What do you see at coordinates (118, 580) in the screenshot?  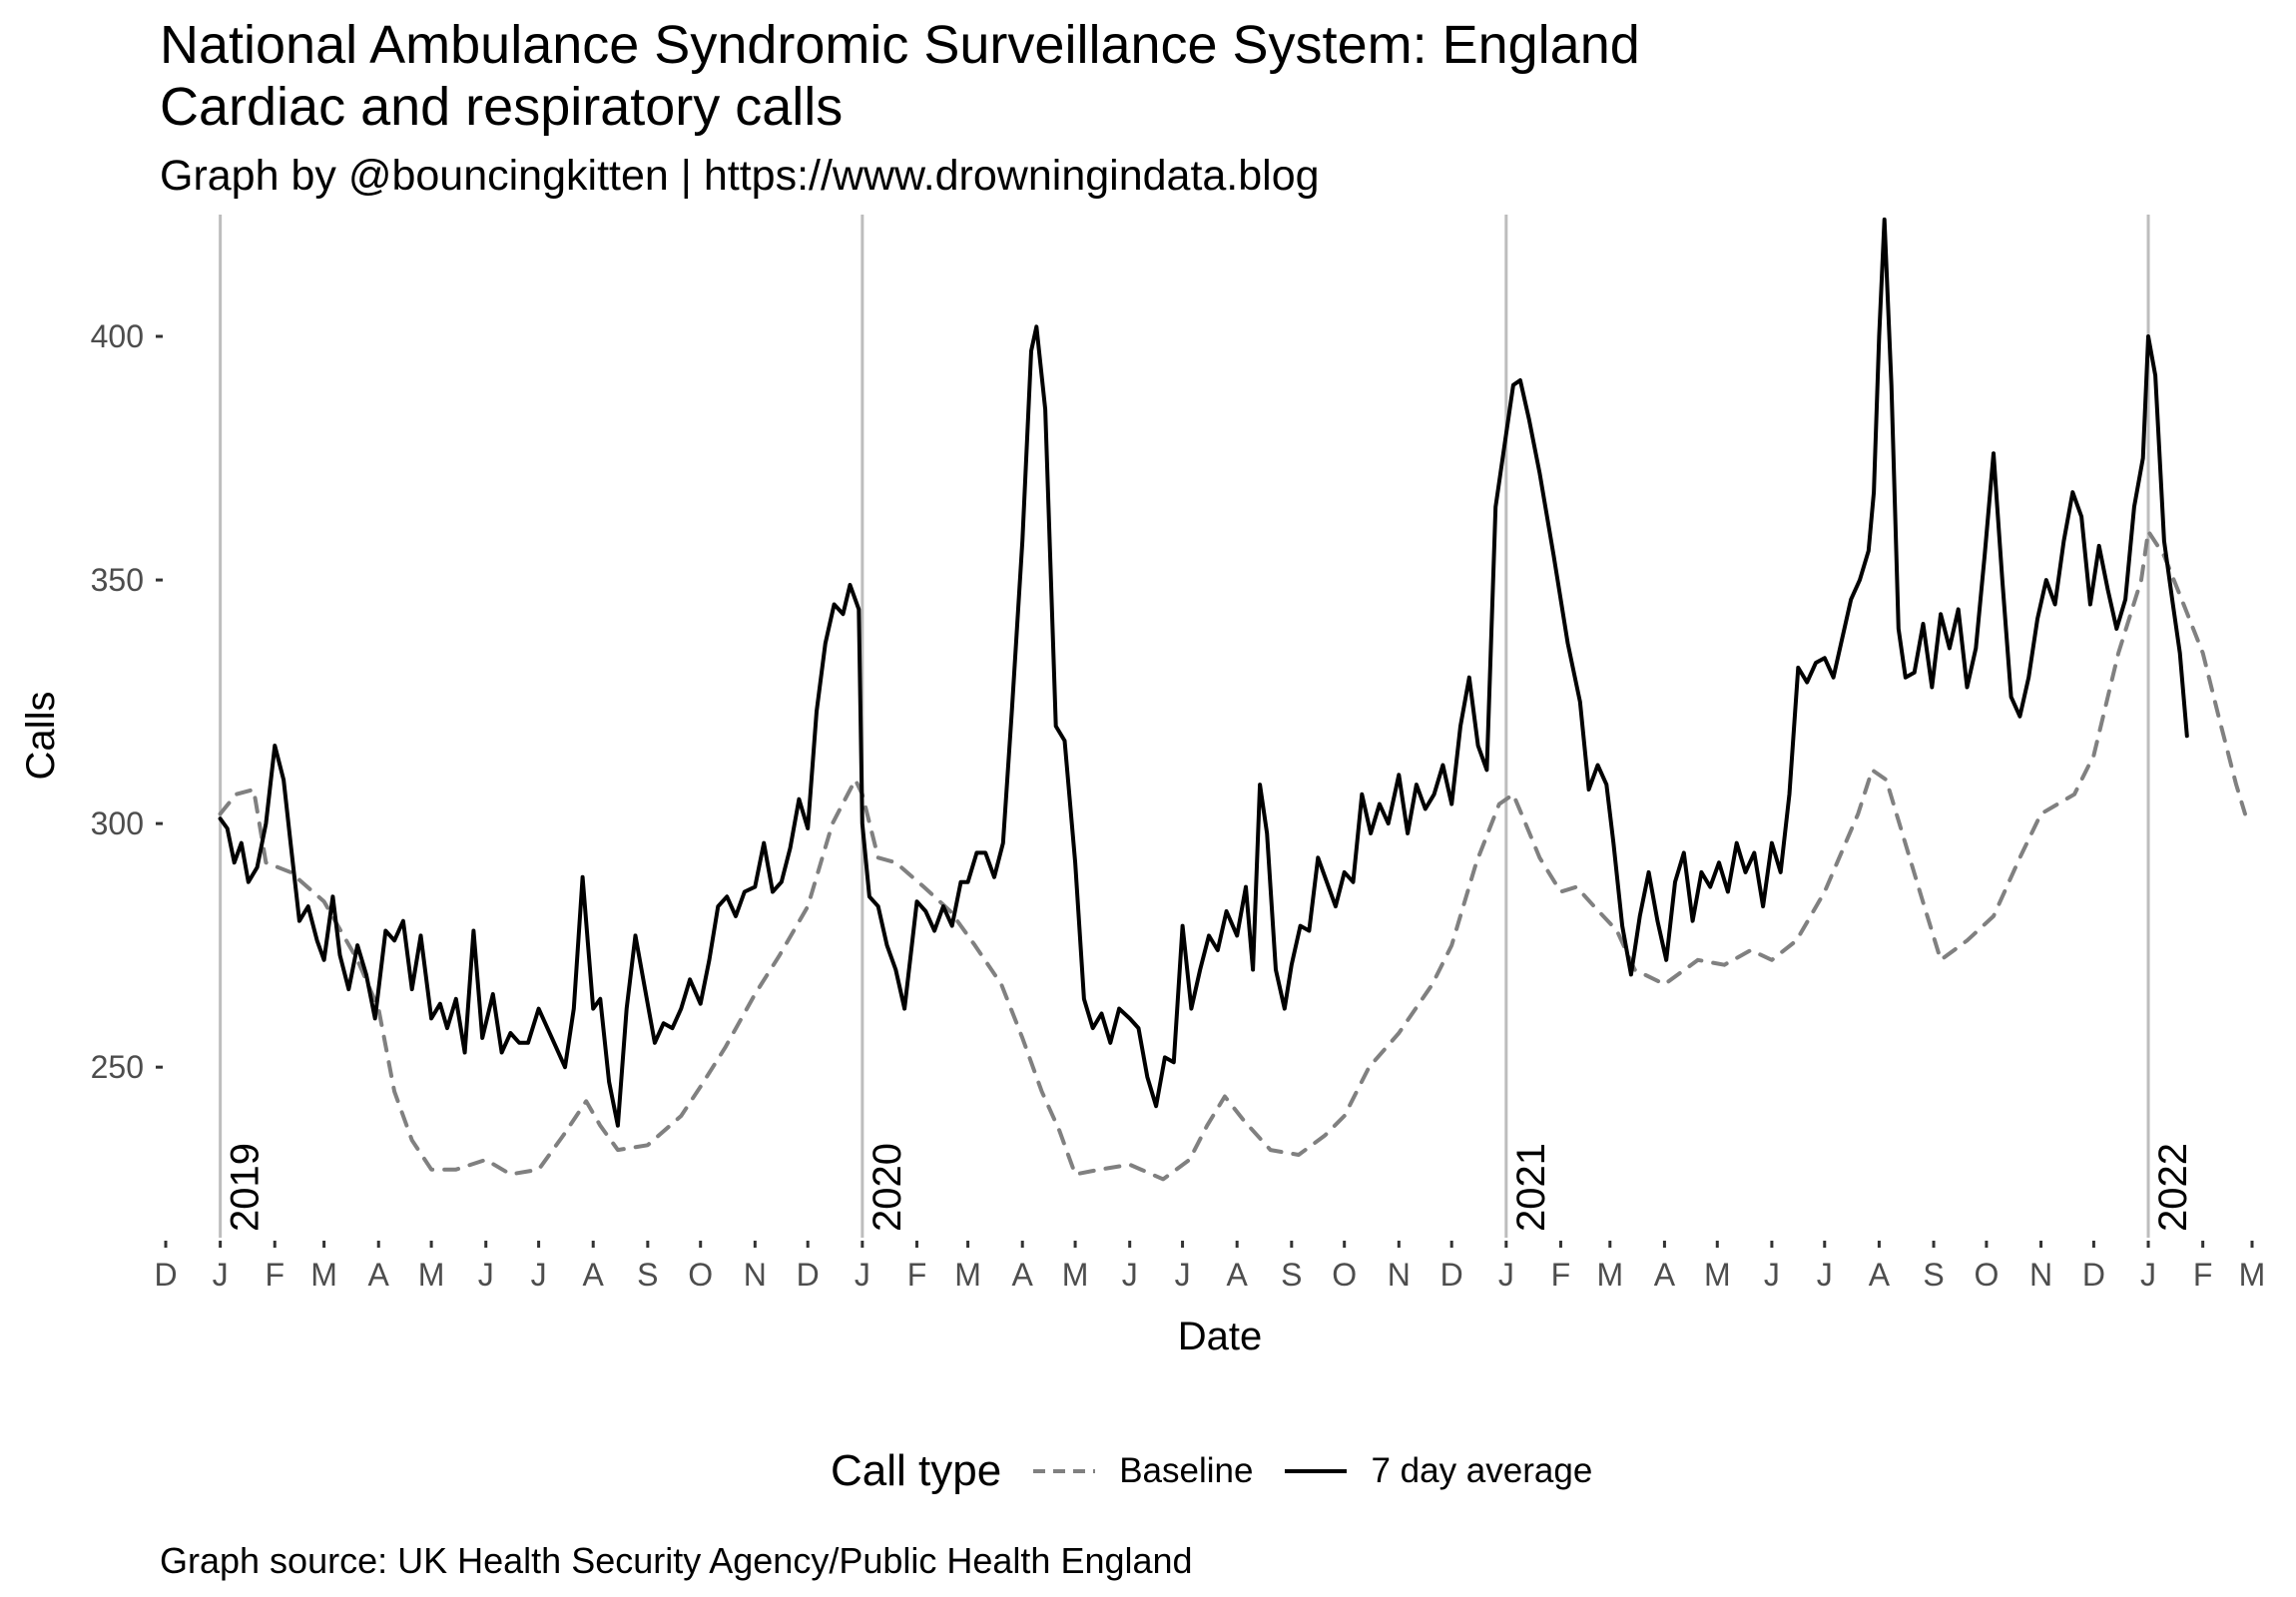 I see `y-tick-label: 350` at bounding box center [118, 580].